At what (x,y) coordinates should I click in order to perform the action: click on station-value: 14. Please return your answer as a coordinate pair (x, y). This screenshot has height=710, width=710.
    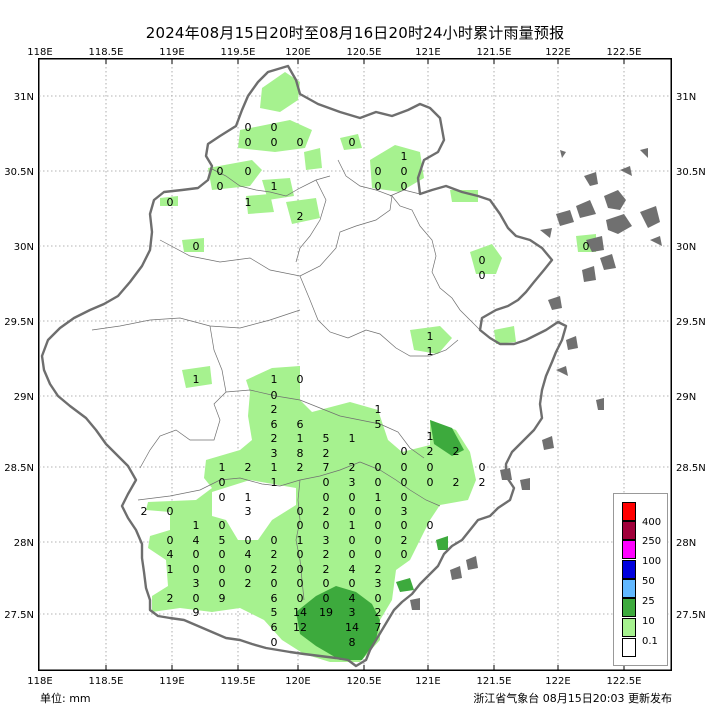
    Looking at the image, I should click on (300, 612).